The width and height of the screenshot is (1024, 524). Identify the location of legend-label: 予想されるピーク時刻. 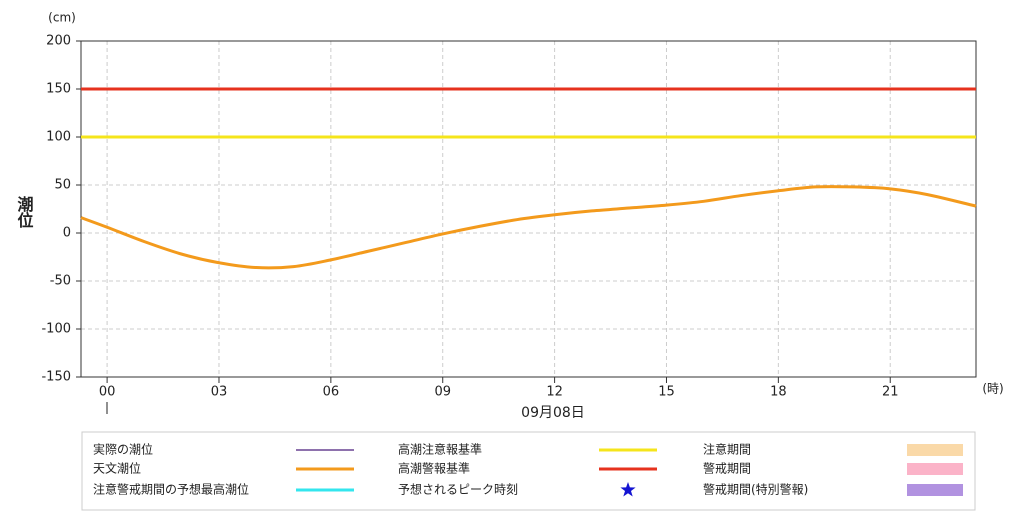
(458, 489).